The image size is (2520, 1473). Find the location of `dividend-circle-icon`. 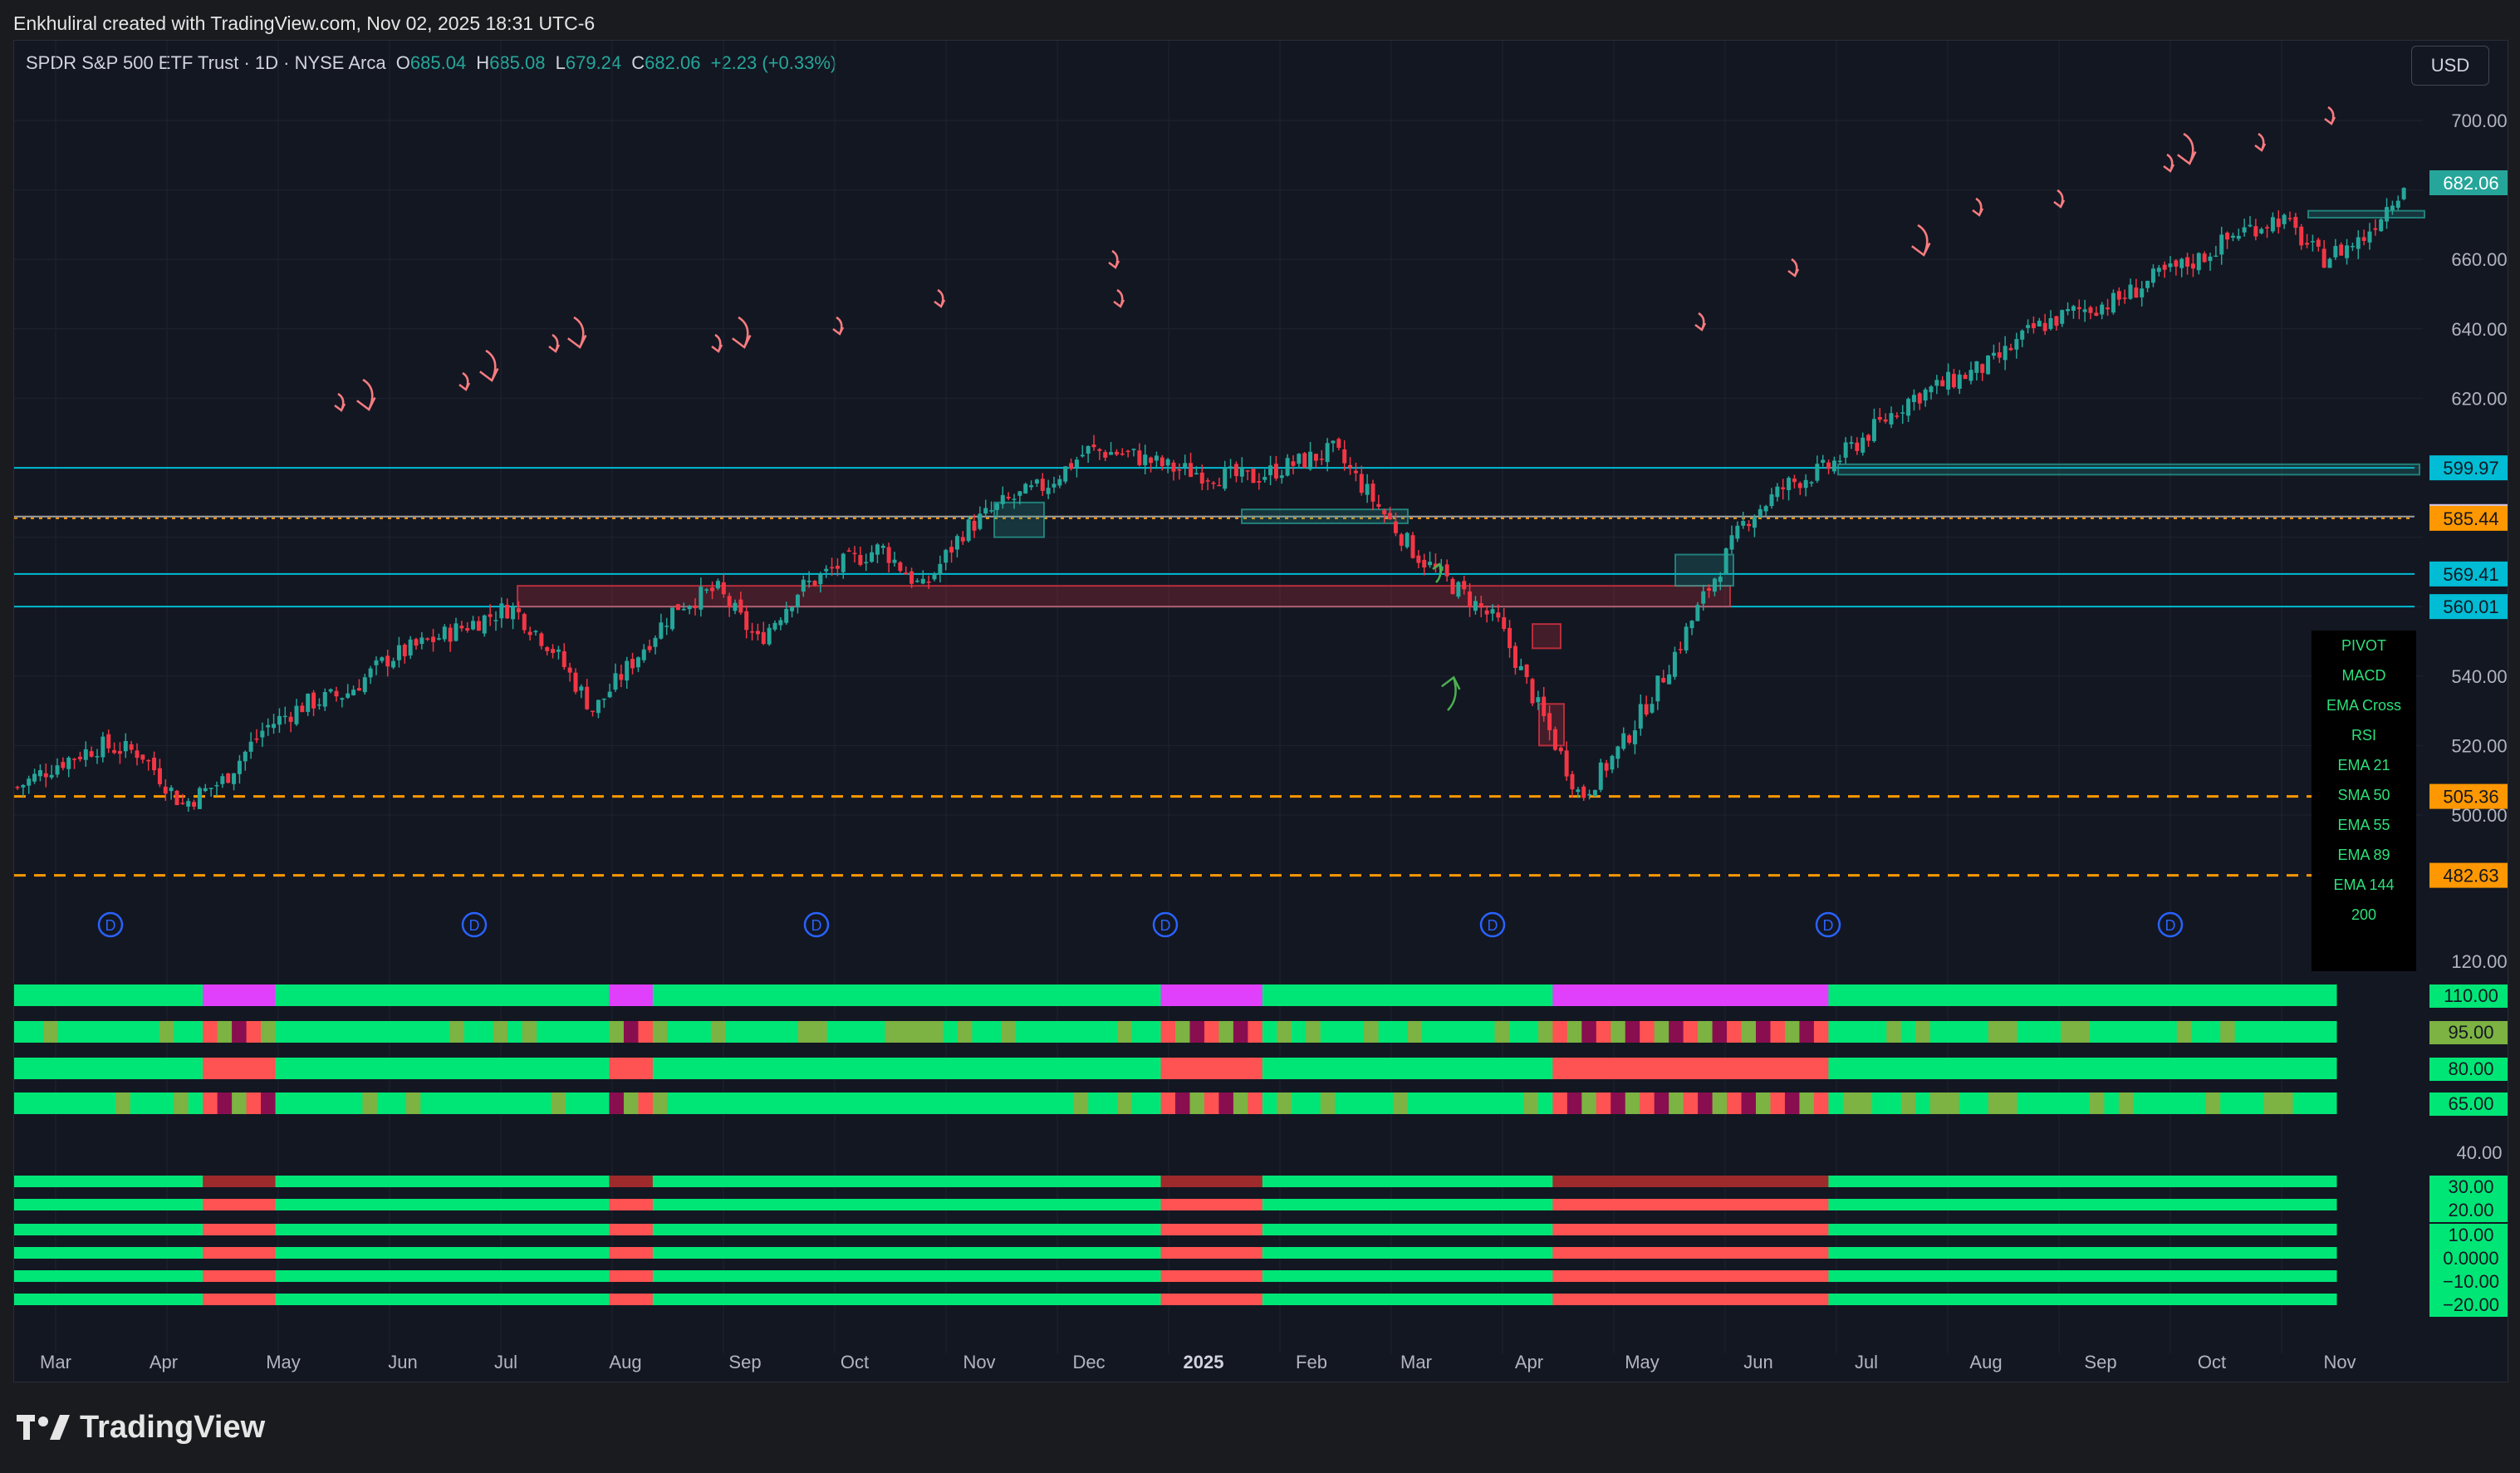

dividend-circle-icon is located at coordinates (474, 924).